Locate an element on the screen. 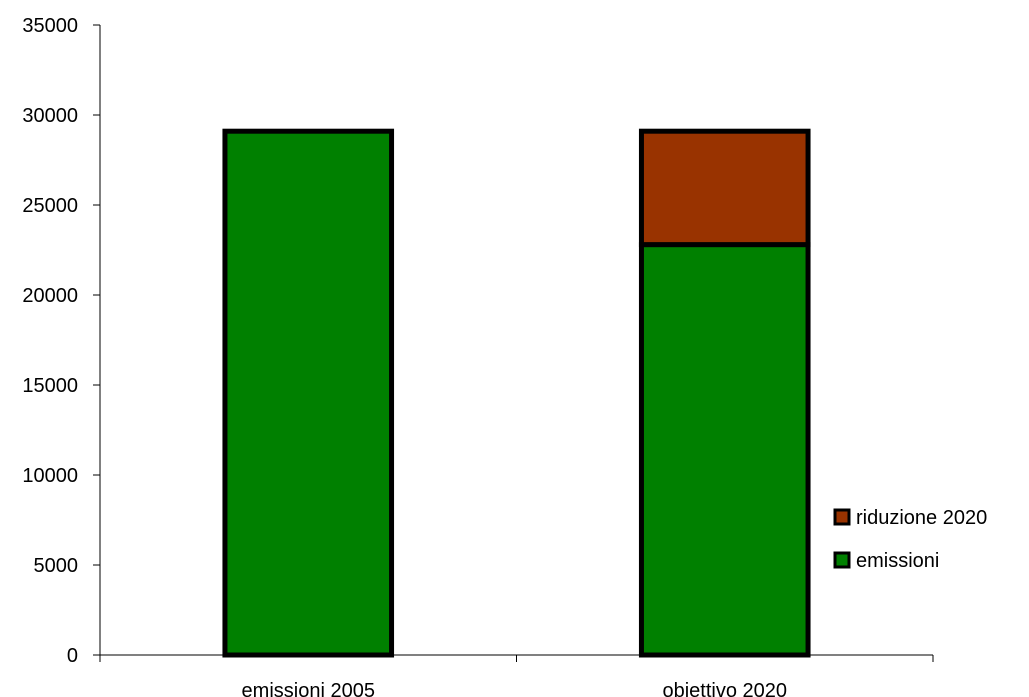  y-tick-label: 5000 is located at coordinates (56, 566).